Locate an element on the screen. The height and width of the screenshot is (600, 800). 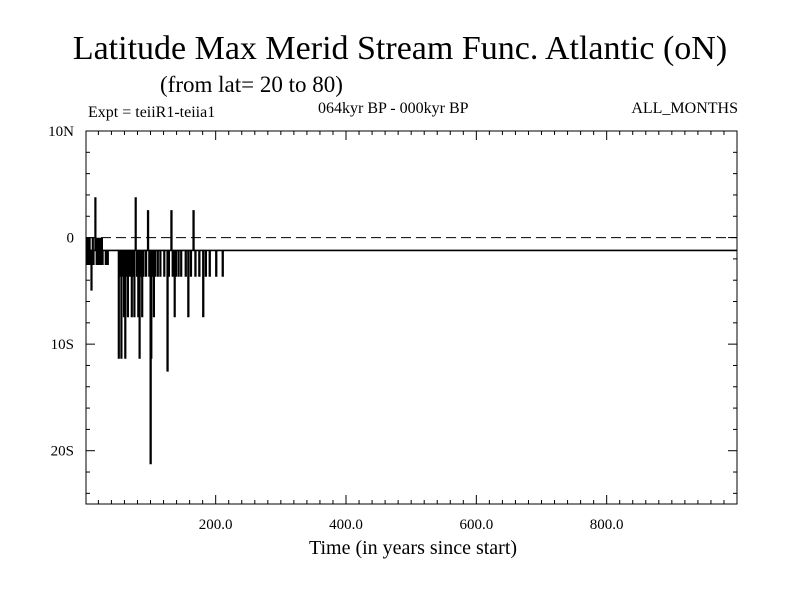
y-tick-label: 10S is located at coordinates (62, 345).